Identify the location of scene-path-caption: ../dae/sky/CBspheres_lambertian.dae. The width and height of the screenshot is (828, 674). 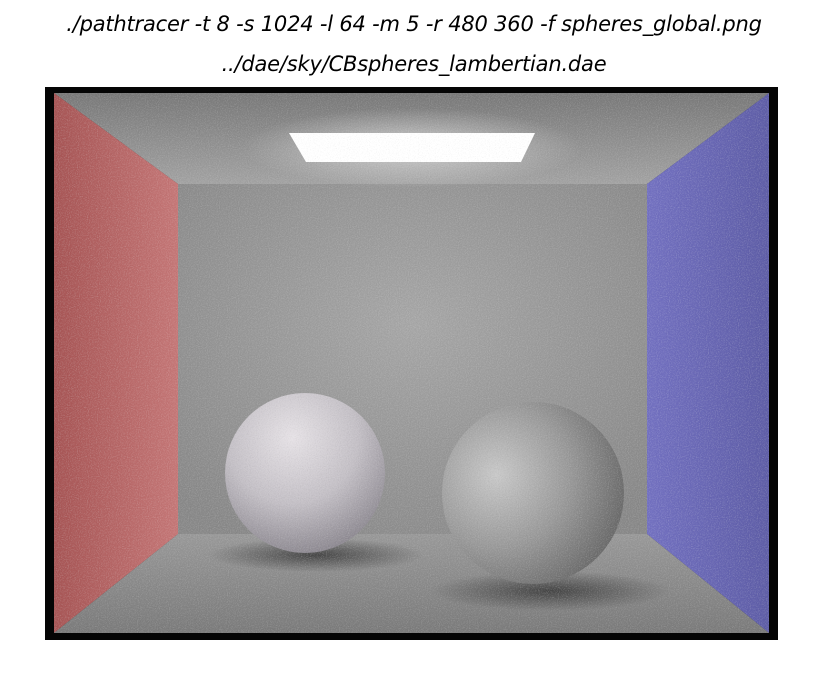
(414, 64).